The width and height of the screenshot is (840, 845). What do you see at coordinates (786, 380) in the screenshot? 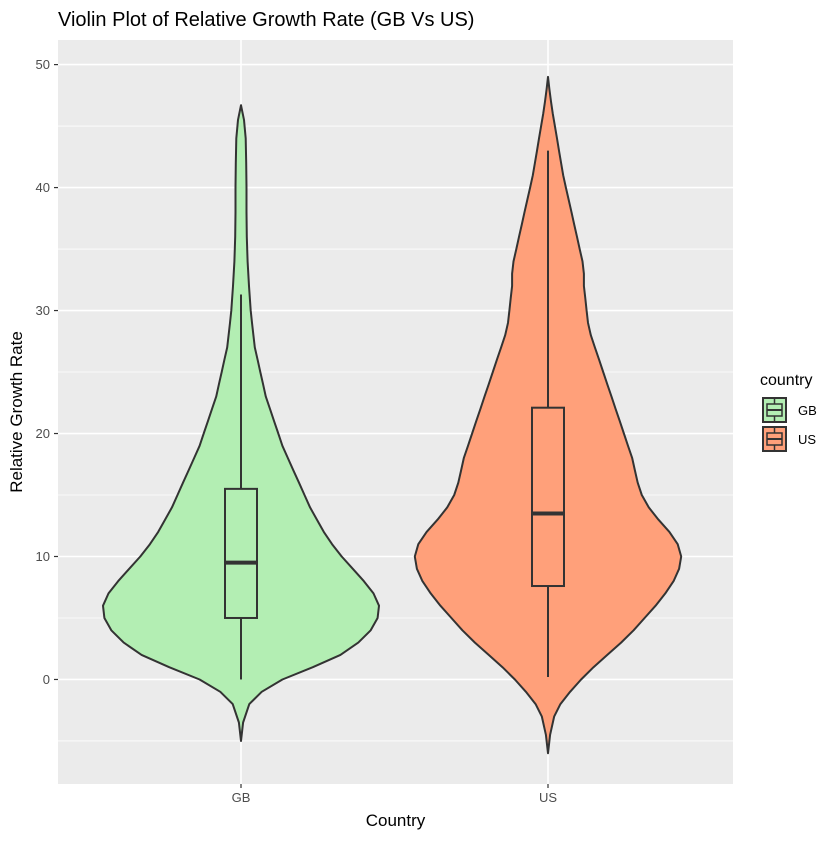
I see `legend-title: country` at bounding box center [786, 380].